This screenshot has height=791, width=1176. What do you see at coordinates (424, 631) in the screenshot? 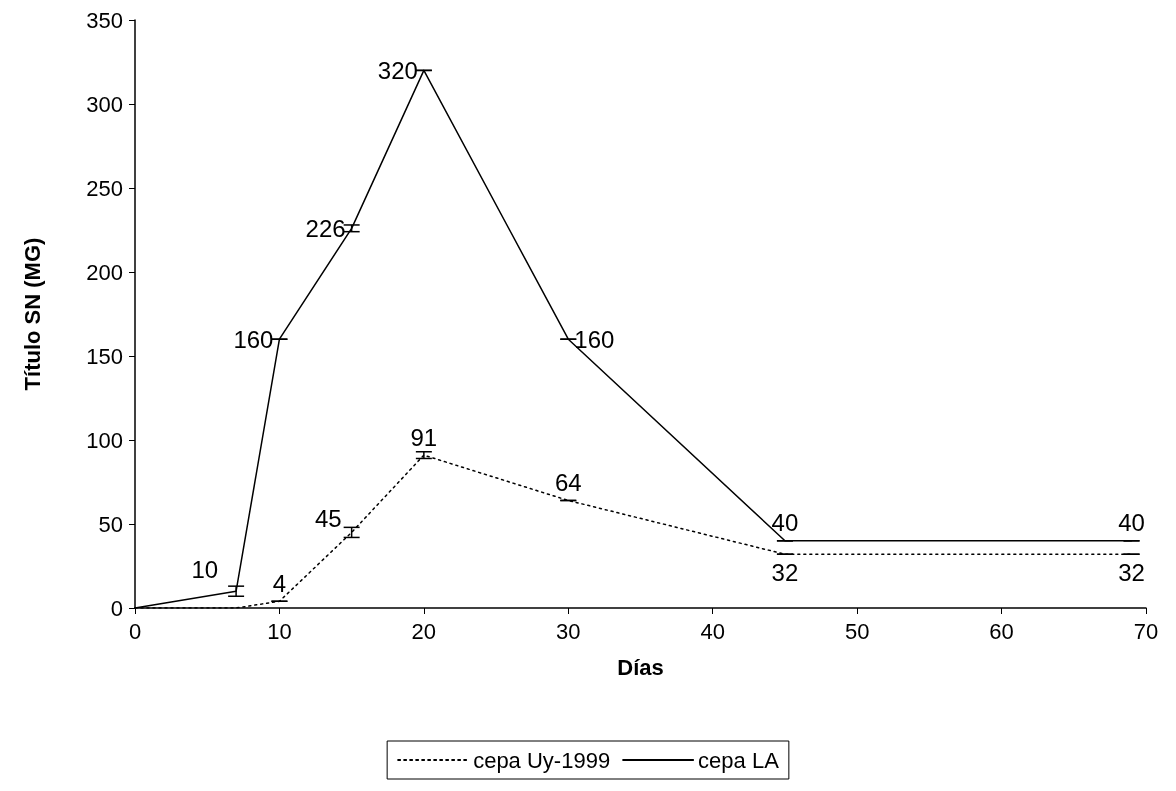
I see `x-tick-label: 20` at bounding box center [424, 631].